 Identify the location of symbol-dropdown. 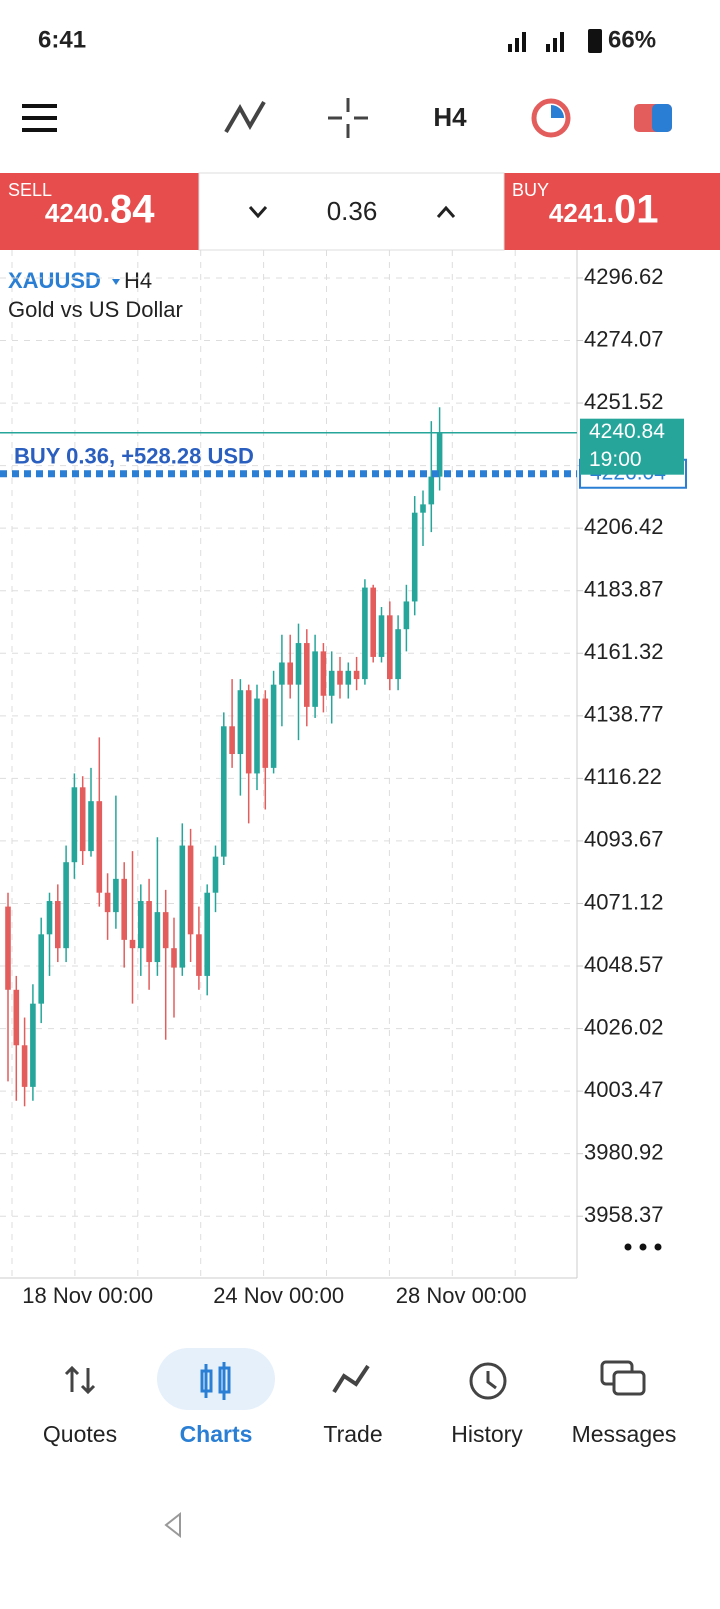
(116, 282).